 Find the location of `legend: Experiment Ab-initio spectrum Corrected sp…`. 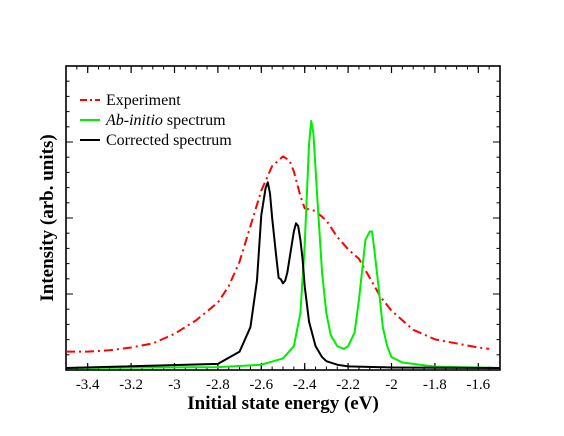

legend: Experiment Ab-initio spectrum Corrected sp… is located at coordinates (156, 120).